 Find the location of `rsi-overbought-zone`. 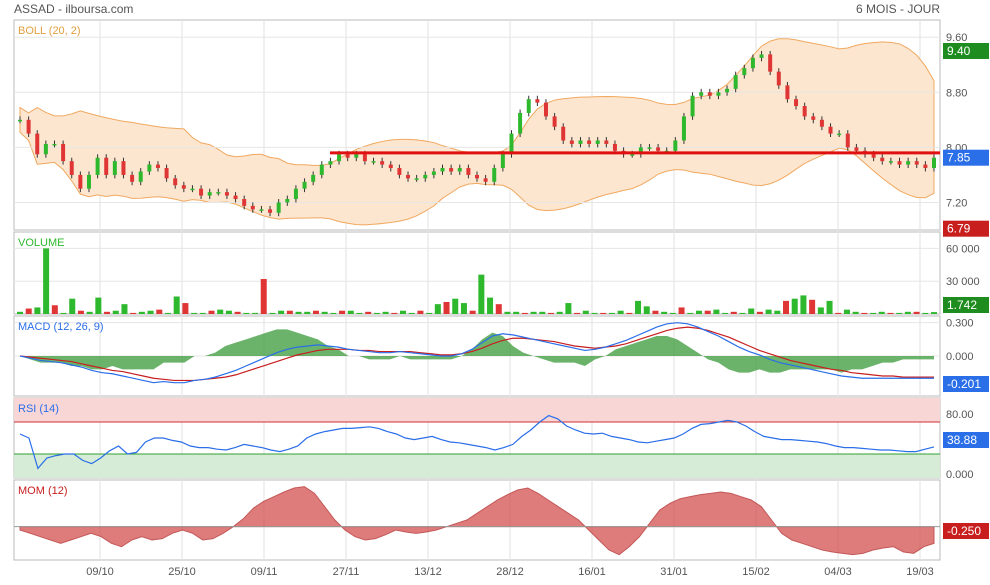

rsi-overbought-zone is located at coordinates (477, 410).